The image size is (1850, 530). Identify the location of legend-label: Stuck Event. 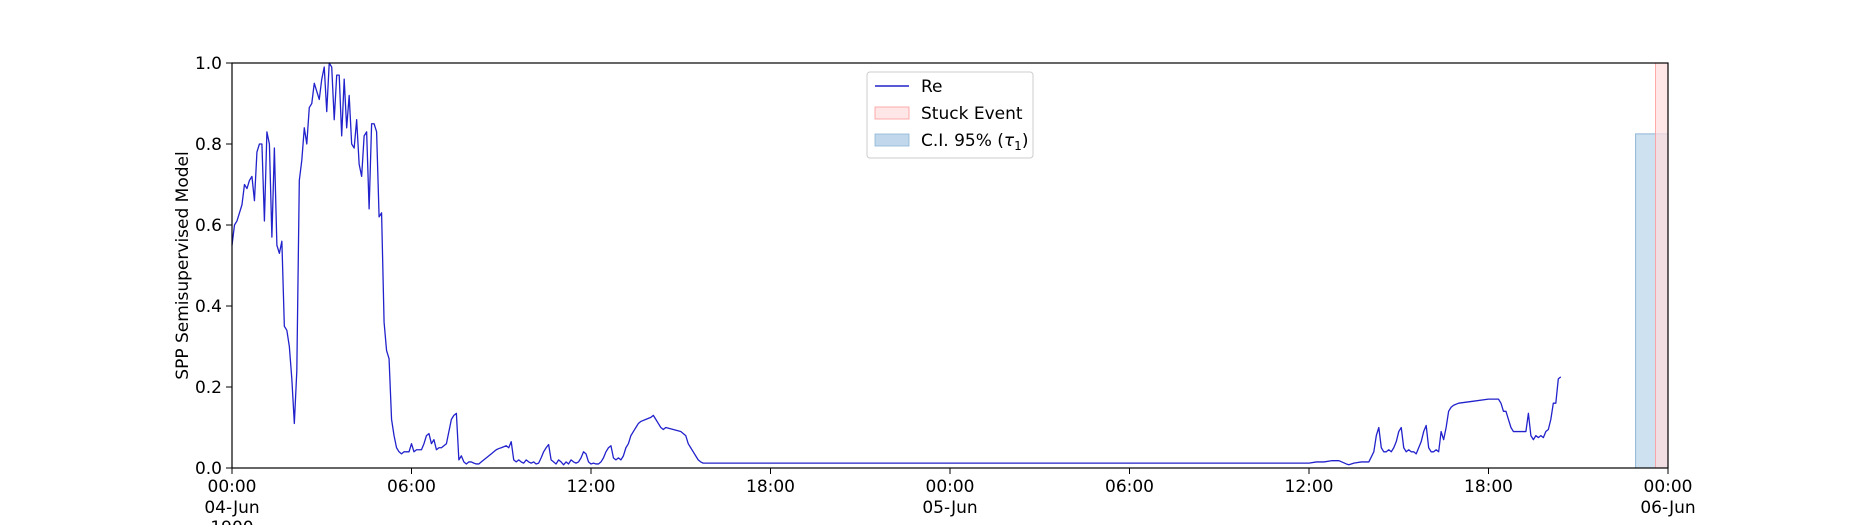
(972, 114).